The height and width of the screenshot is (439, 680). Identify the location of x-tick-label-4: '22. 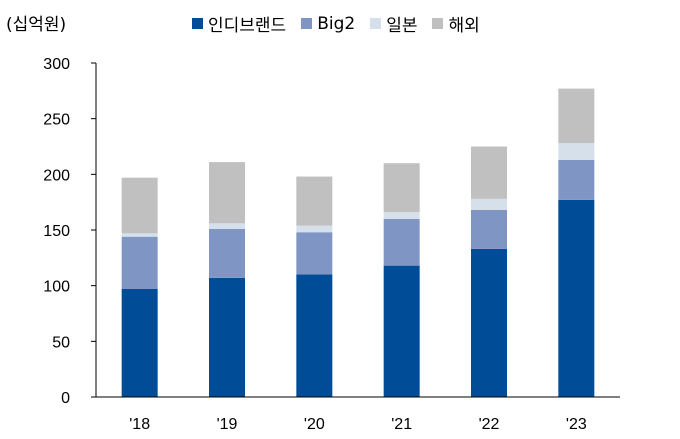
(489, 424).